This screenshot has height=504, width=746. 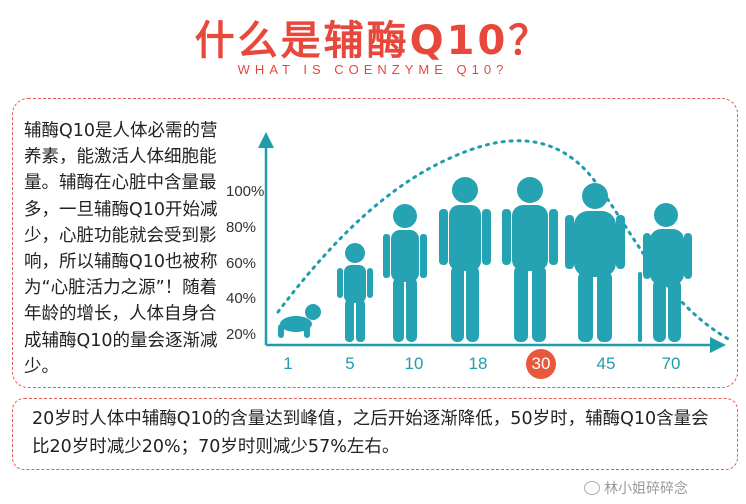 I want to click on watermark: 林小姐碎碎念, so click(x=636, y=488).